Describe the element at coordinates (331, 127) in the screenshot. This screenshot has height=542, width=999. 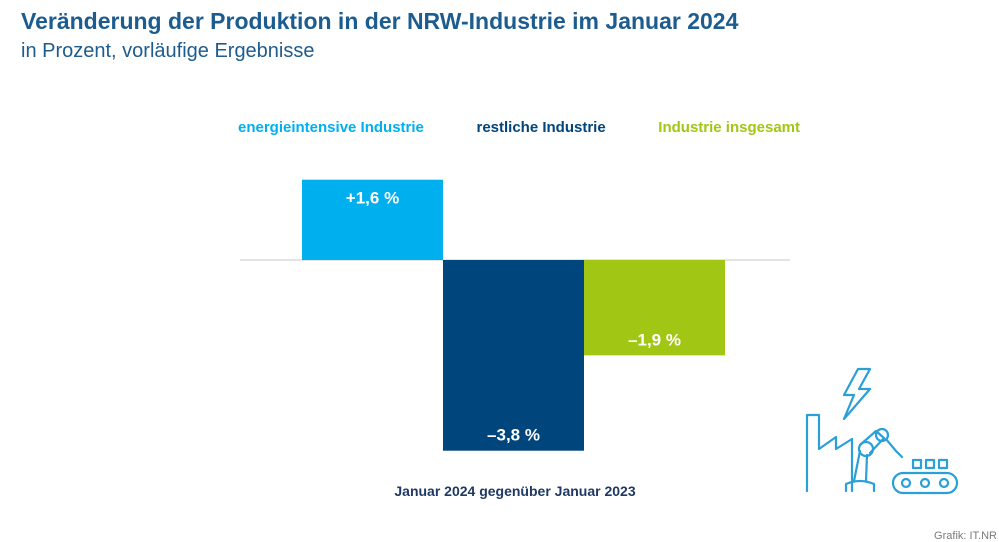
I see `legend-item-energieintensive: energieintensive Industrie` at that location.